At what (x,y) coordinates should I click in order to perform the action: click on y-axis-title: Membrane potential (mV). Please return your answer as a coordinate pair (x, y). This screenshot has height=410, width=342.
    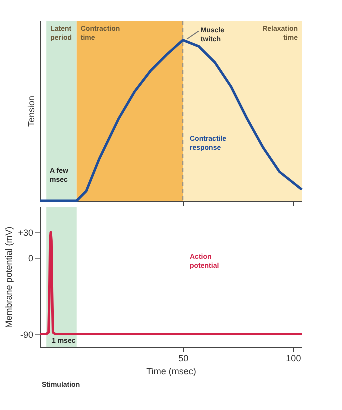
    Looking at the image, I should click on (9, 277).